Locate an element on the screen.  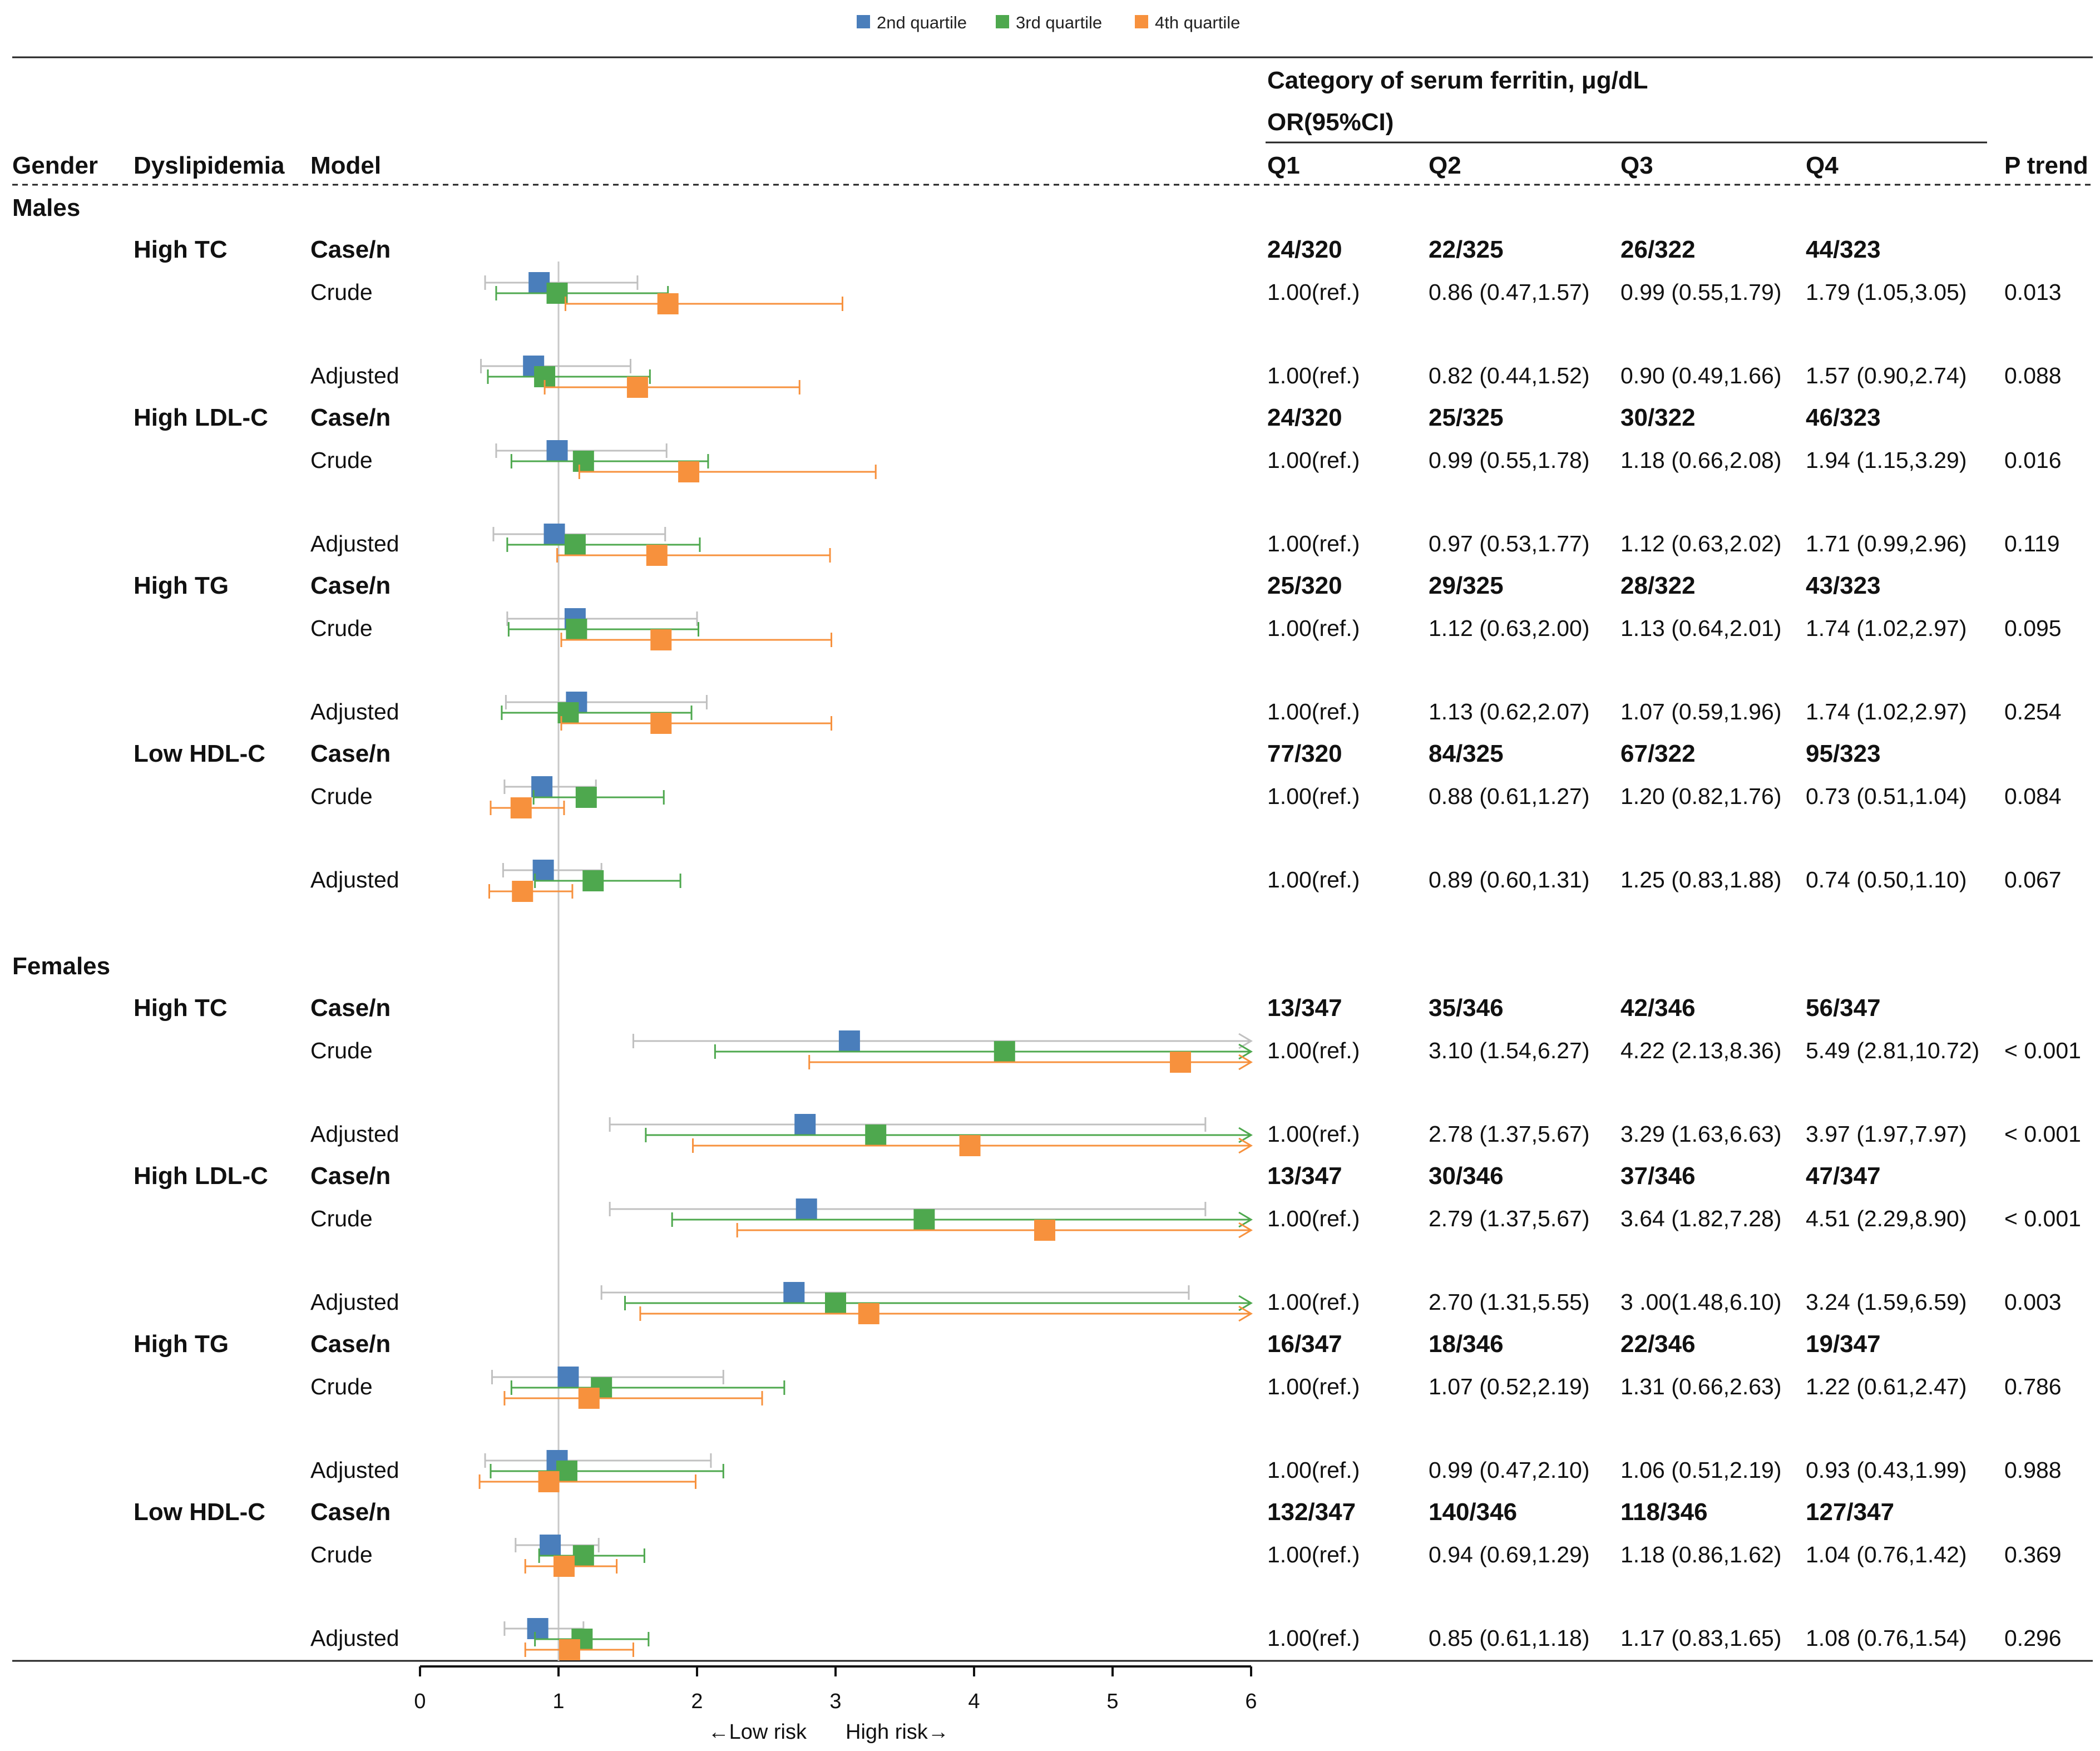
legend-label-2: 2nd quartile is located at coordinates (922, 22).